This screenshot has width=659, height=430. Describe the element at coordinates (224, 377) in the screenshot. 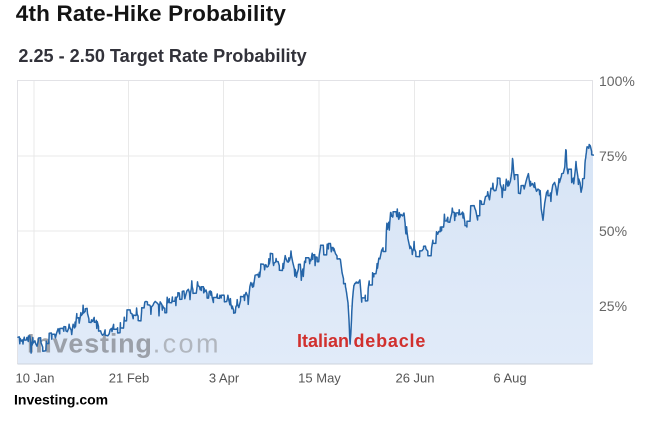

I see `svg-text: 3 Apr` at that location.